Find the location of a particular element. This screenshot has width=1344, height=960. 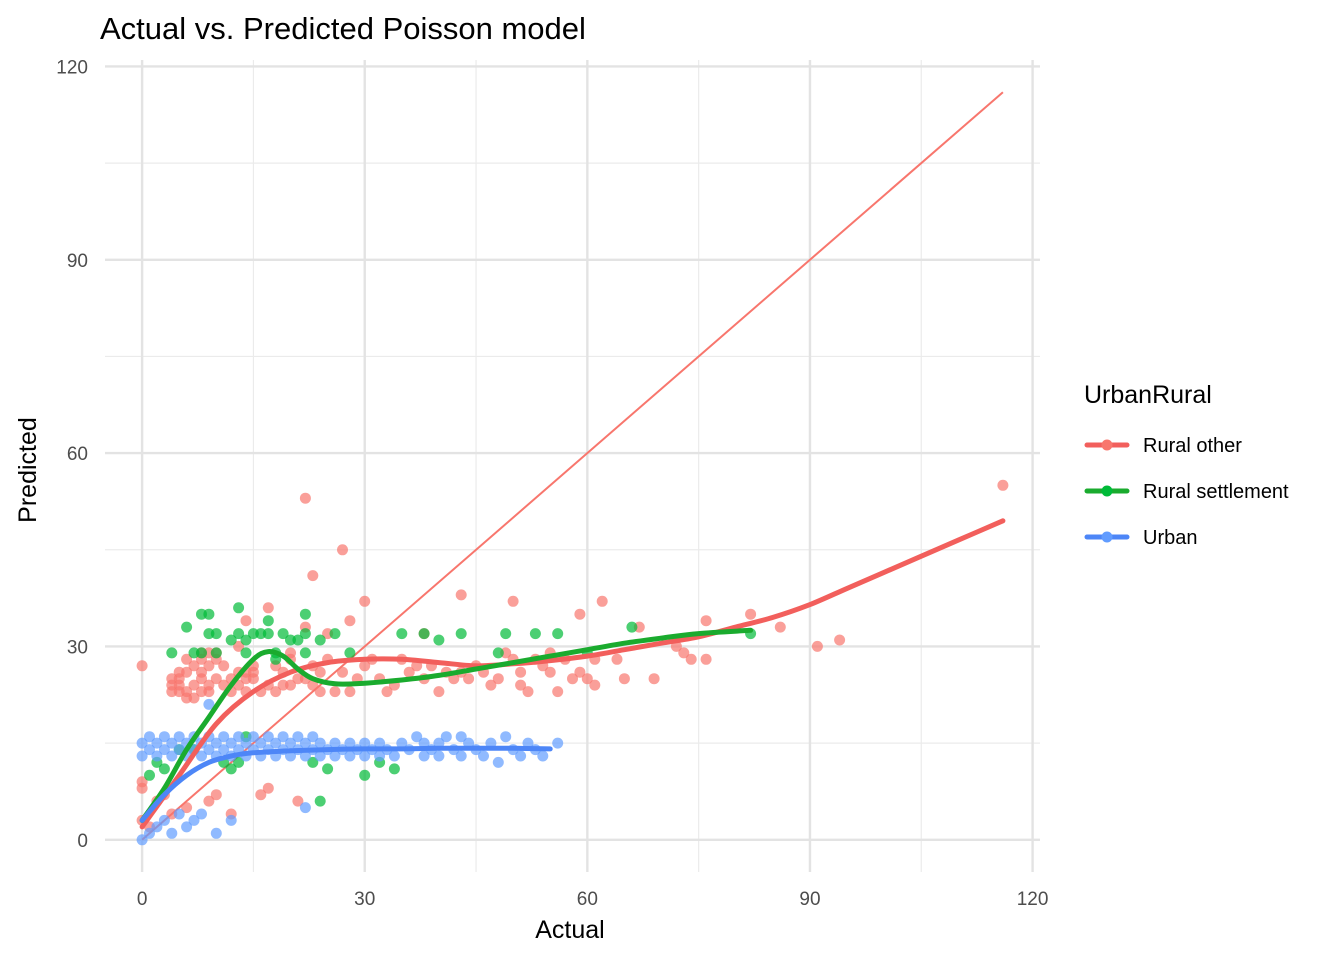

legend-item-rural-settlement: Rural settlement is located at coordinates (1186, 492).